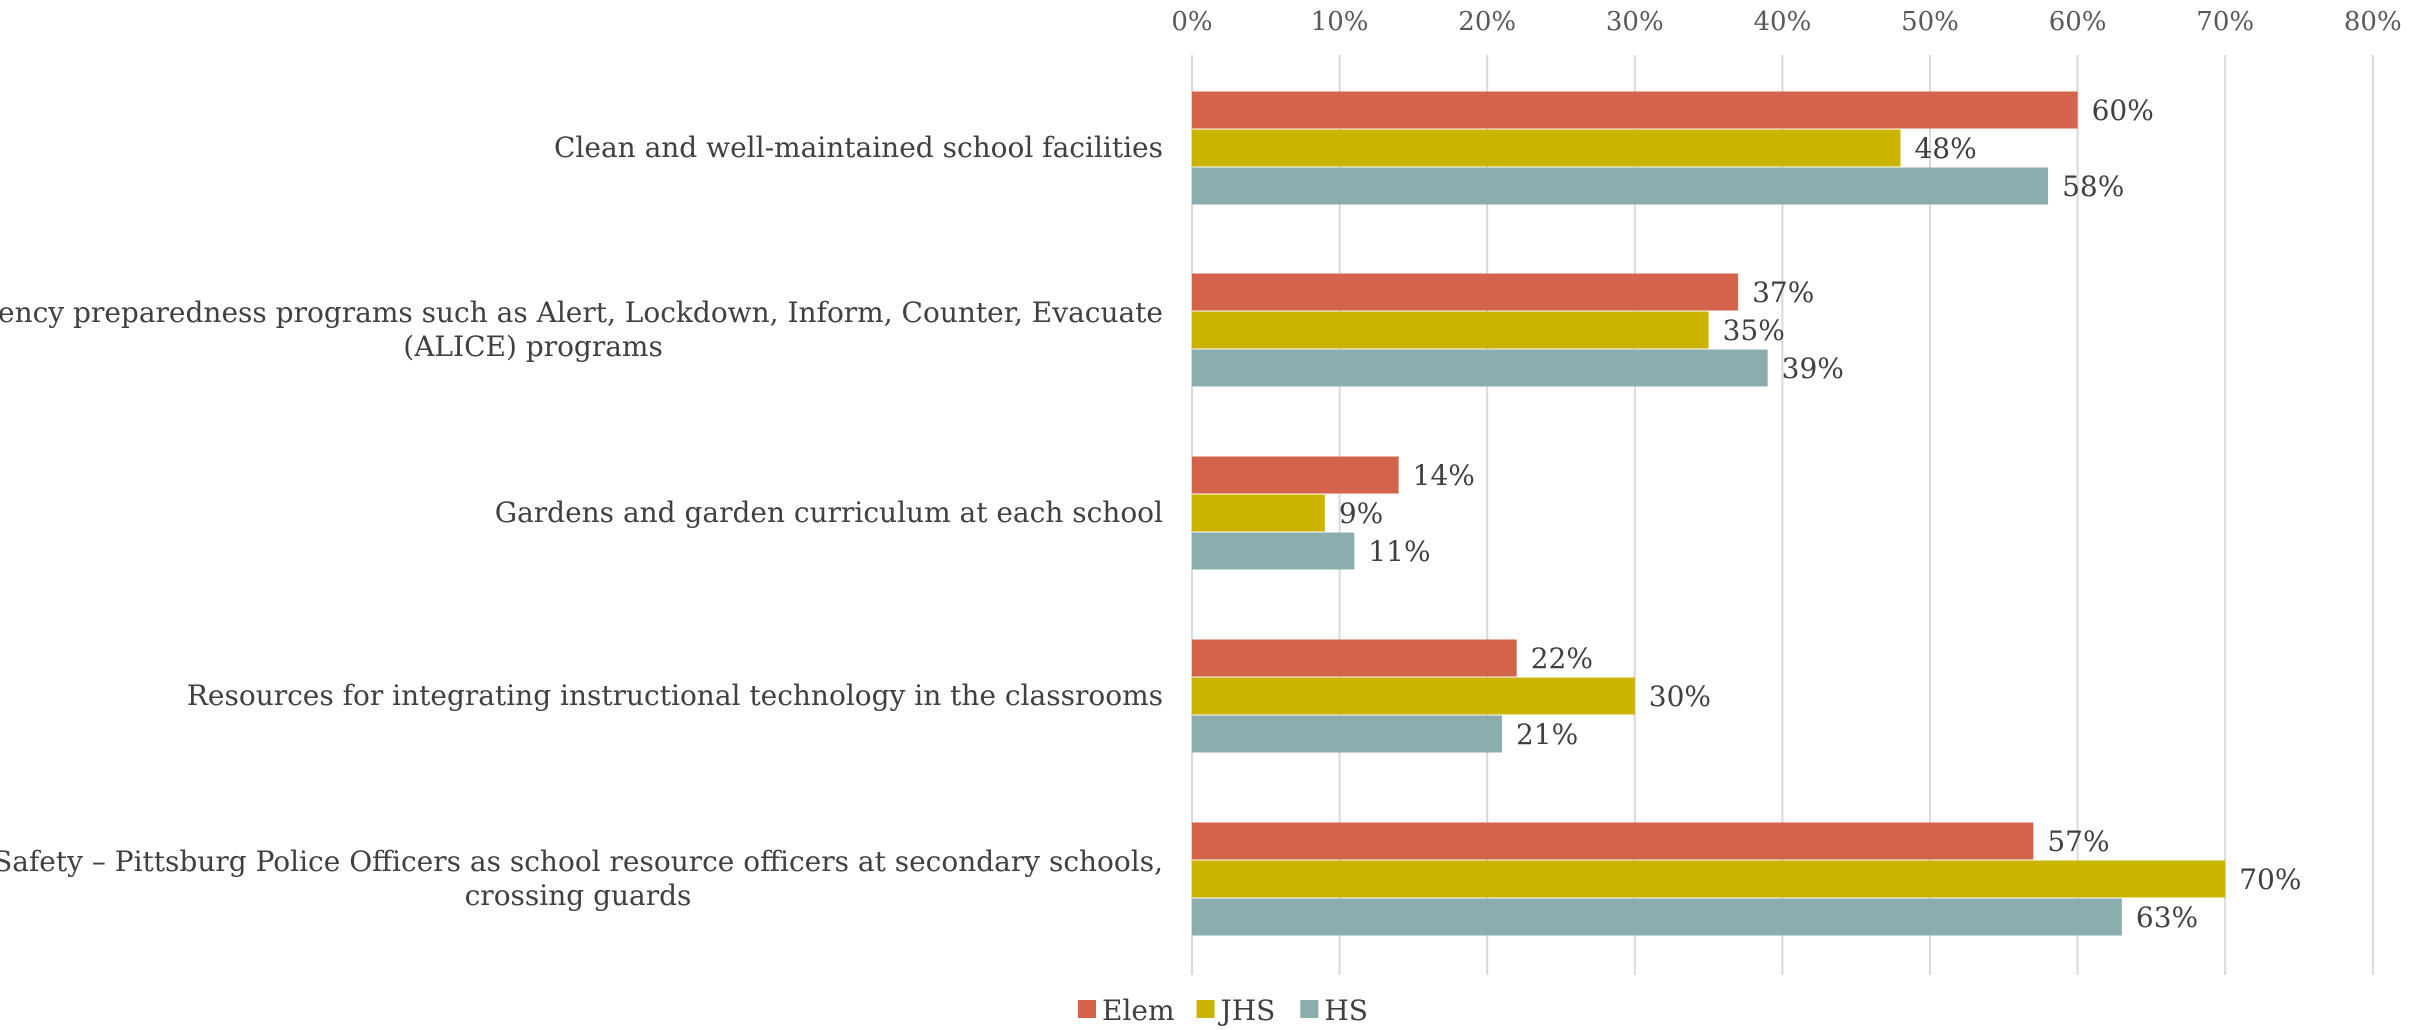  Describe the element at coordinates (1346, 1010) in the screenshot. I see `legend-label: HS` at that location.